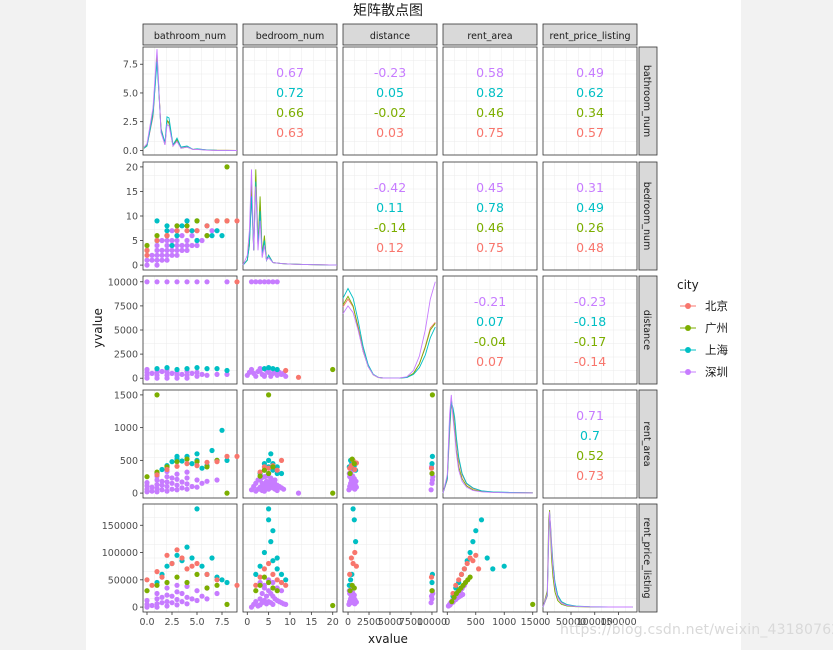 This screenshot has width=833, height=654. Describe the element at coordinates (126, 355) in the screenshot. I see `y-tick-label: 2500` at that location.